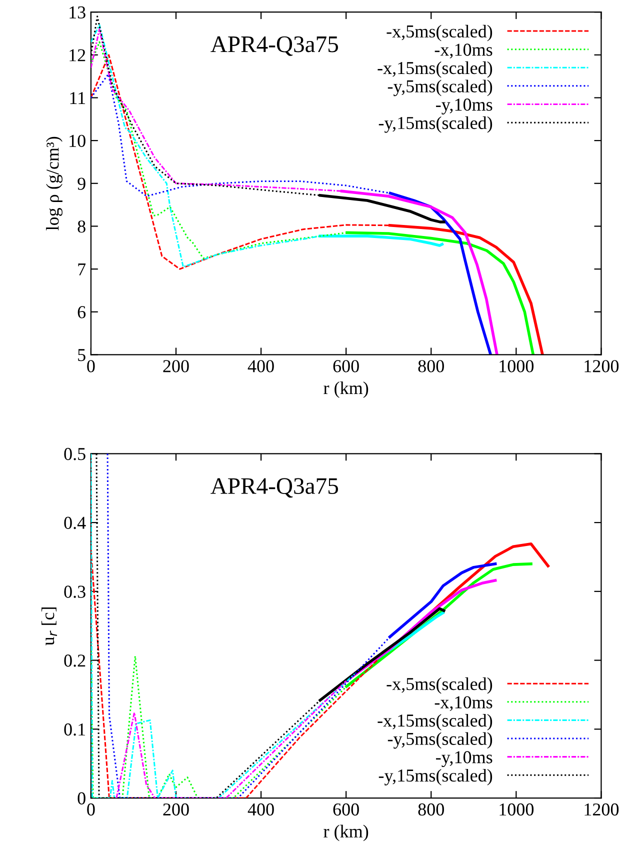  Describe the element at coordinates (75, 523) in the screenshot. I see `y-tick-label: 0.4` at that location.